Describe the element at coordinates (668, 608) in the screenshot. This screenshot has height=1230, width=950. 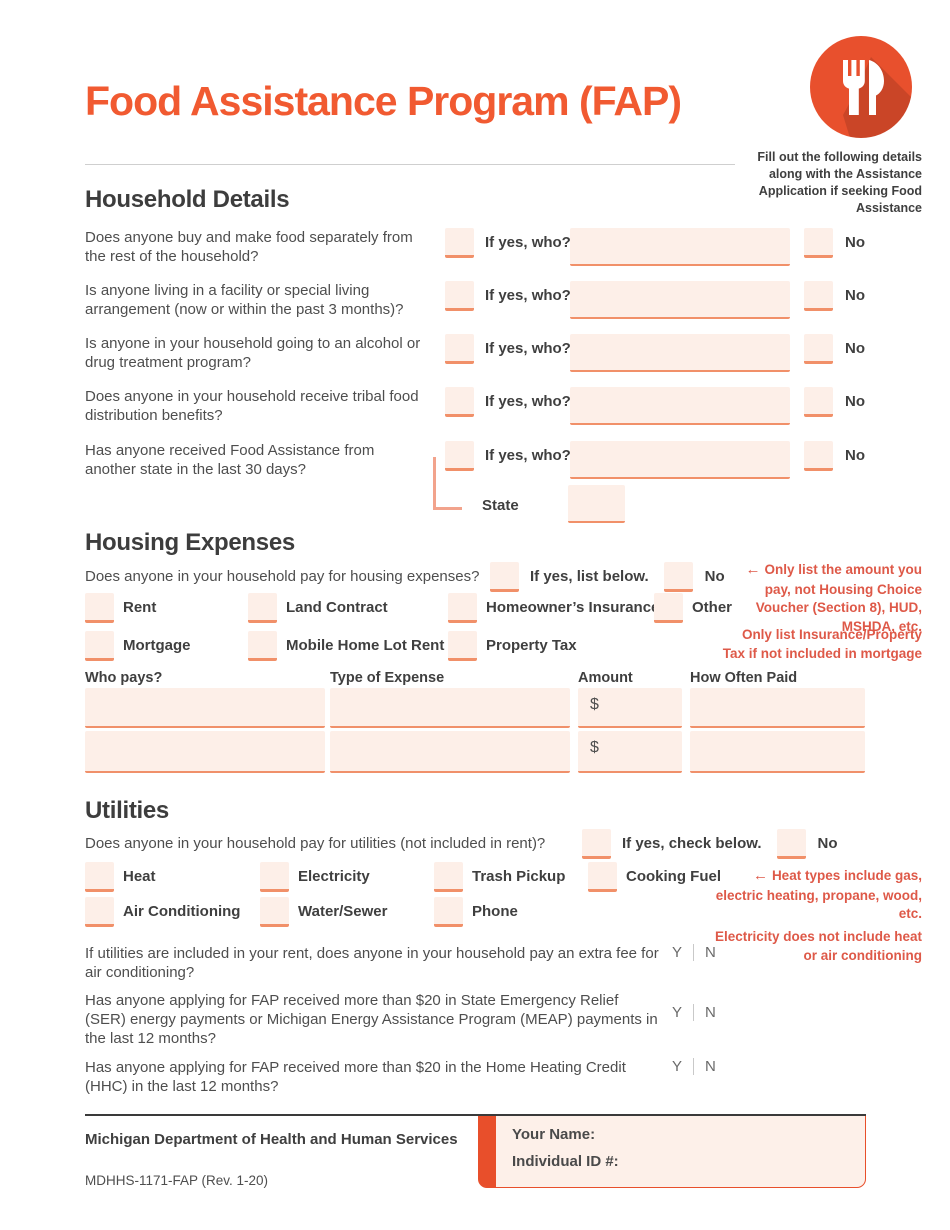
I see `other-checkbox` at that location.